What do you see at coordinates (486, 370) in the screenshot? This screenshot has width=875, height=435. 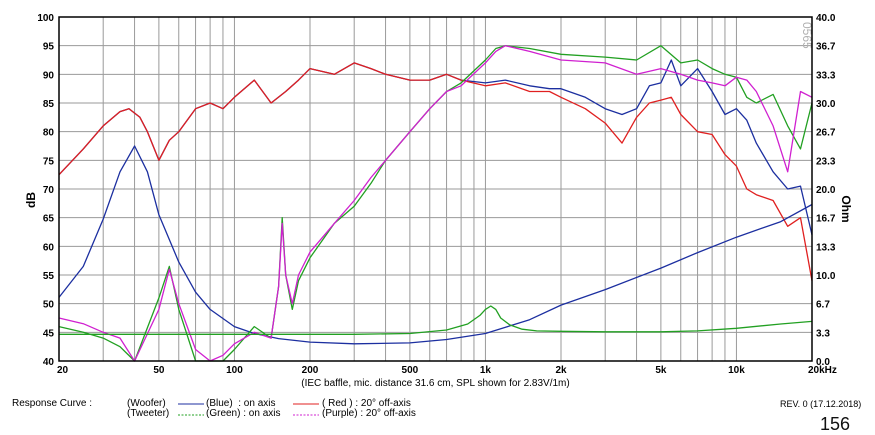 I see `x-tick-label: 1k` at bounding box center [486, 370].